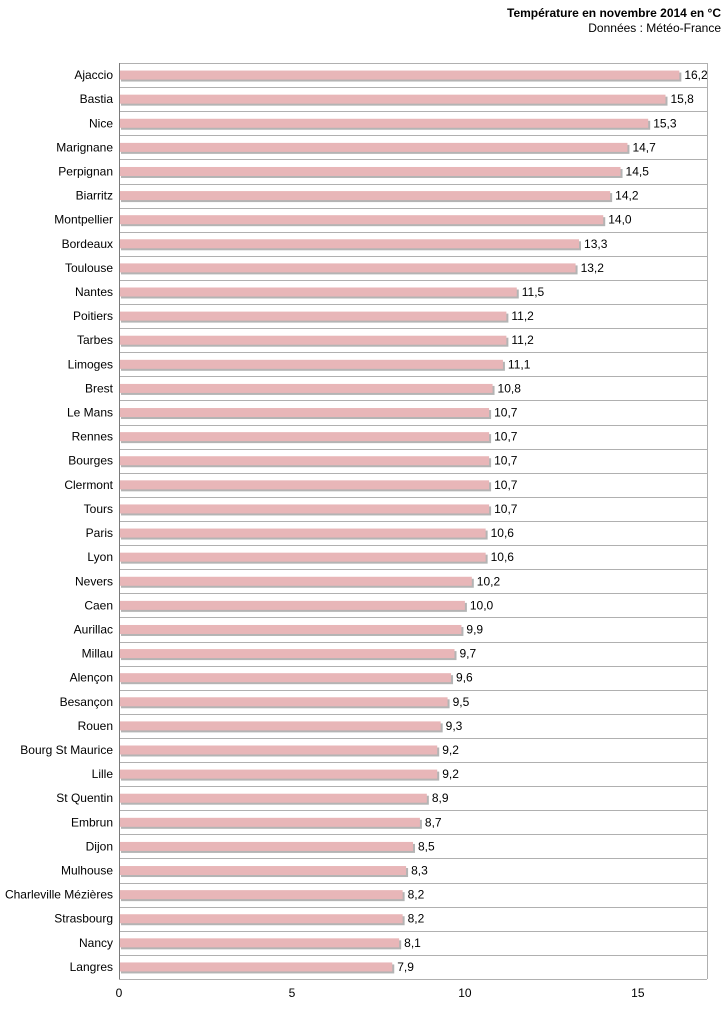 This screenshot has width=727, height=1012. I want to click on data-label: 14,2, so click(627, 196).